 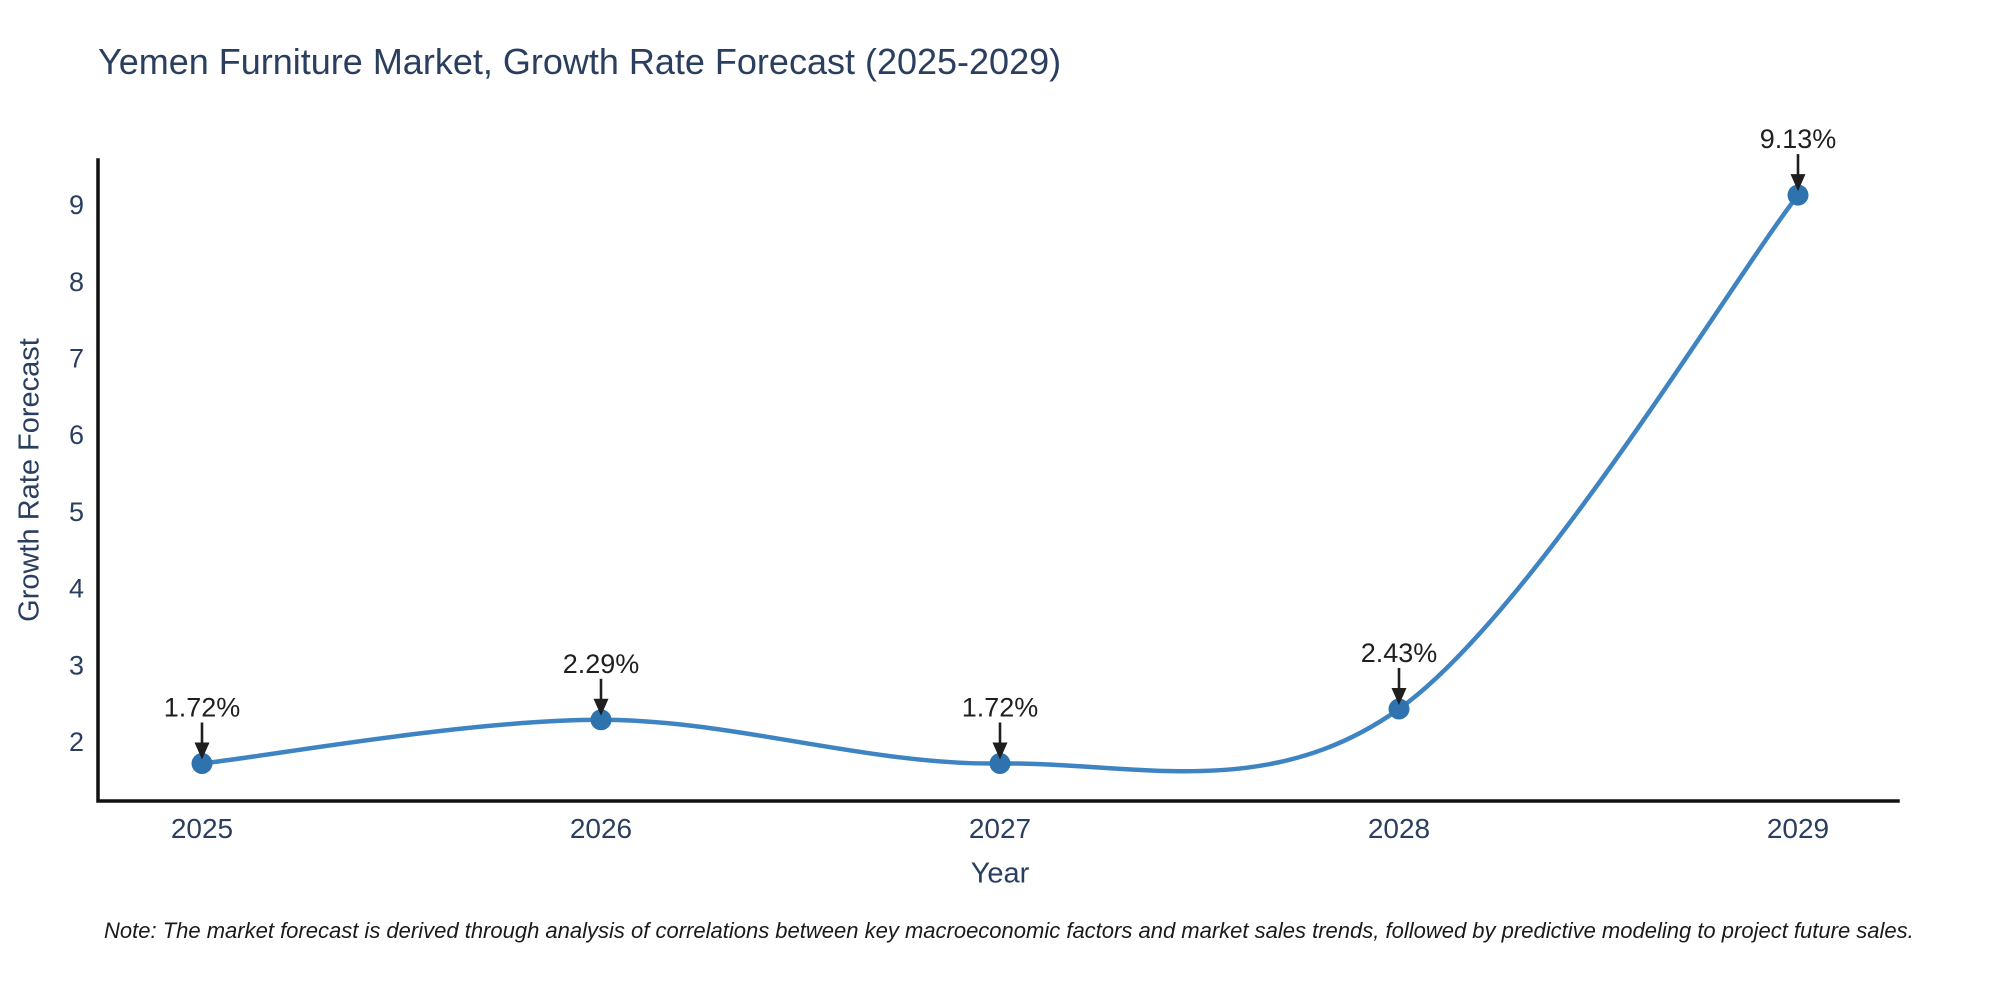 What do you see at coordinates (76, 589) in the screenshot?
I see `y-tick-label: 4` at bounding box center [76, 589].